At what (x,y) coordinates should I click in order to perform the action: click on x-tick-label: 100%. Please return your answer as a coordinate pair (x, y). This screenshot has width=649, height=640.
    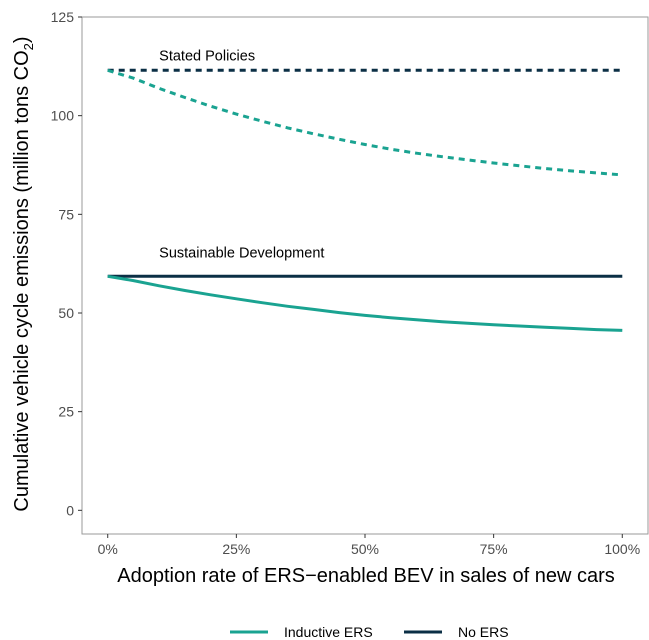
    Looking at the image, I should click on (622, 549).